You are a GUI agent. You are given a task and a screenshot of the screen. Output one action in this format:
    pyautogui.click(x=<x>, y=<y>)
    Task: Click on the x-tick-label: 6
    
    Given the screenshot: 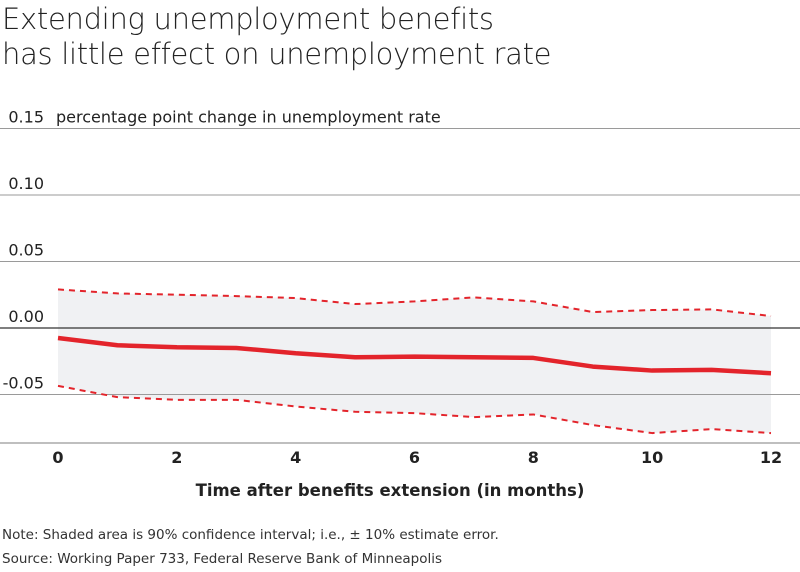 What is the action you would take?
    pyautogui.click(x=414, y=457)
    